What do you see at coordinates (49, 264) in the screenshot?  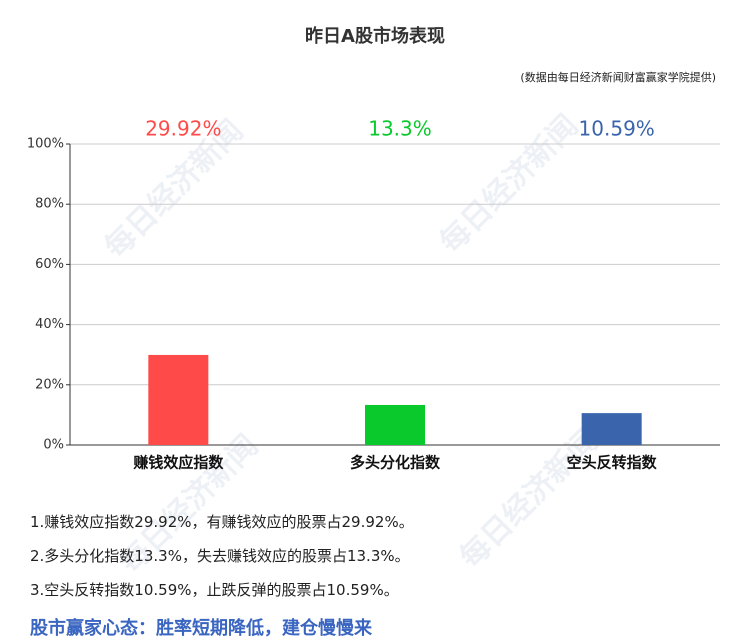 I see `y-tick-label: 60%` at bounding box center [49, 264].